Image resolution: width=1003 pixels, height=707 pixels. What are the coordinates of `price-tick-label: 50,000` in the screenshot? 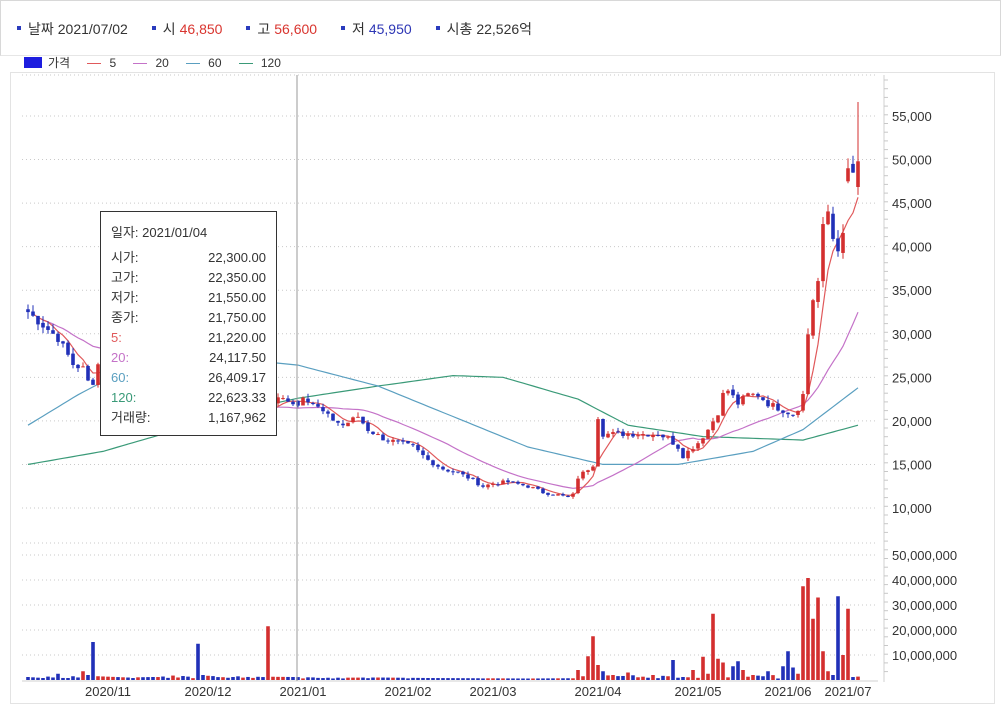 It's located at (912, 160).